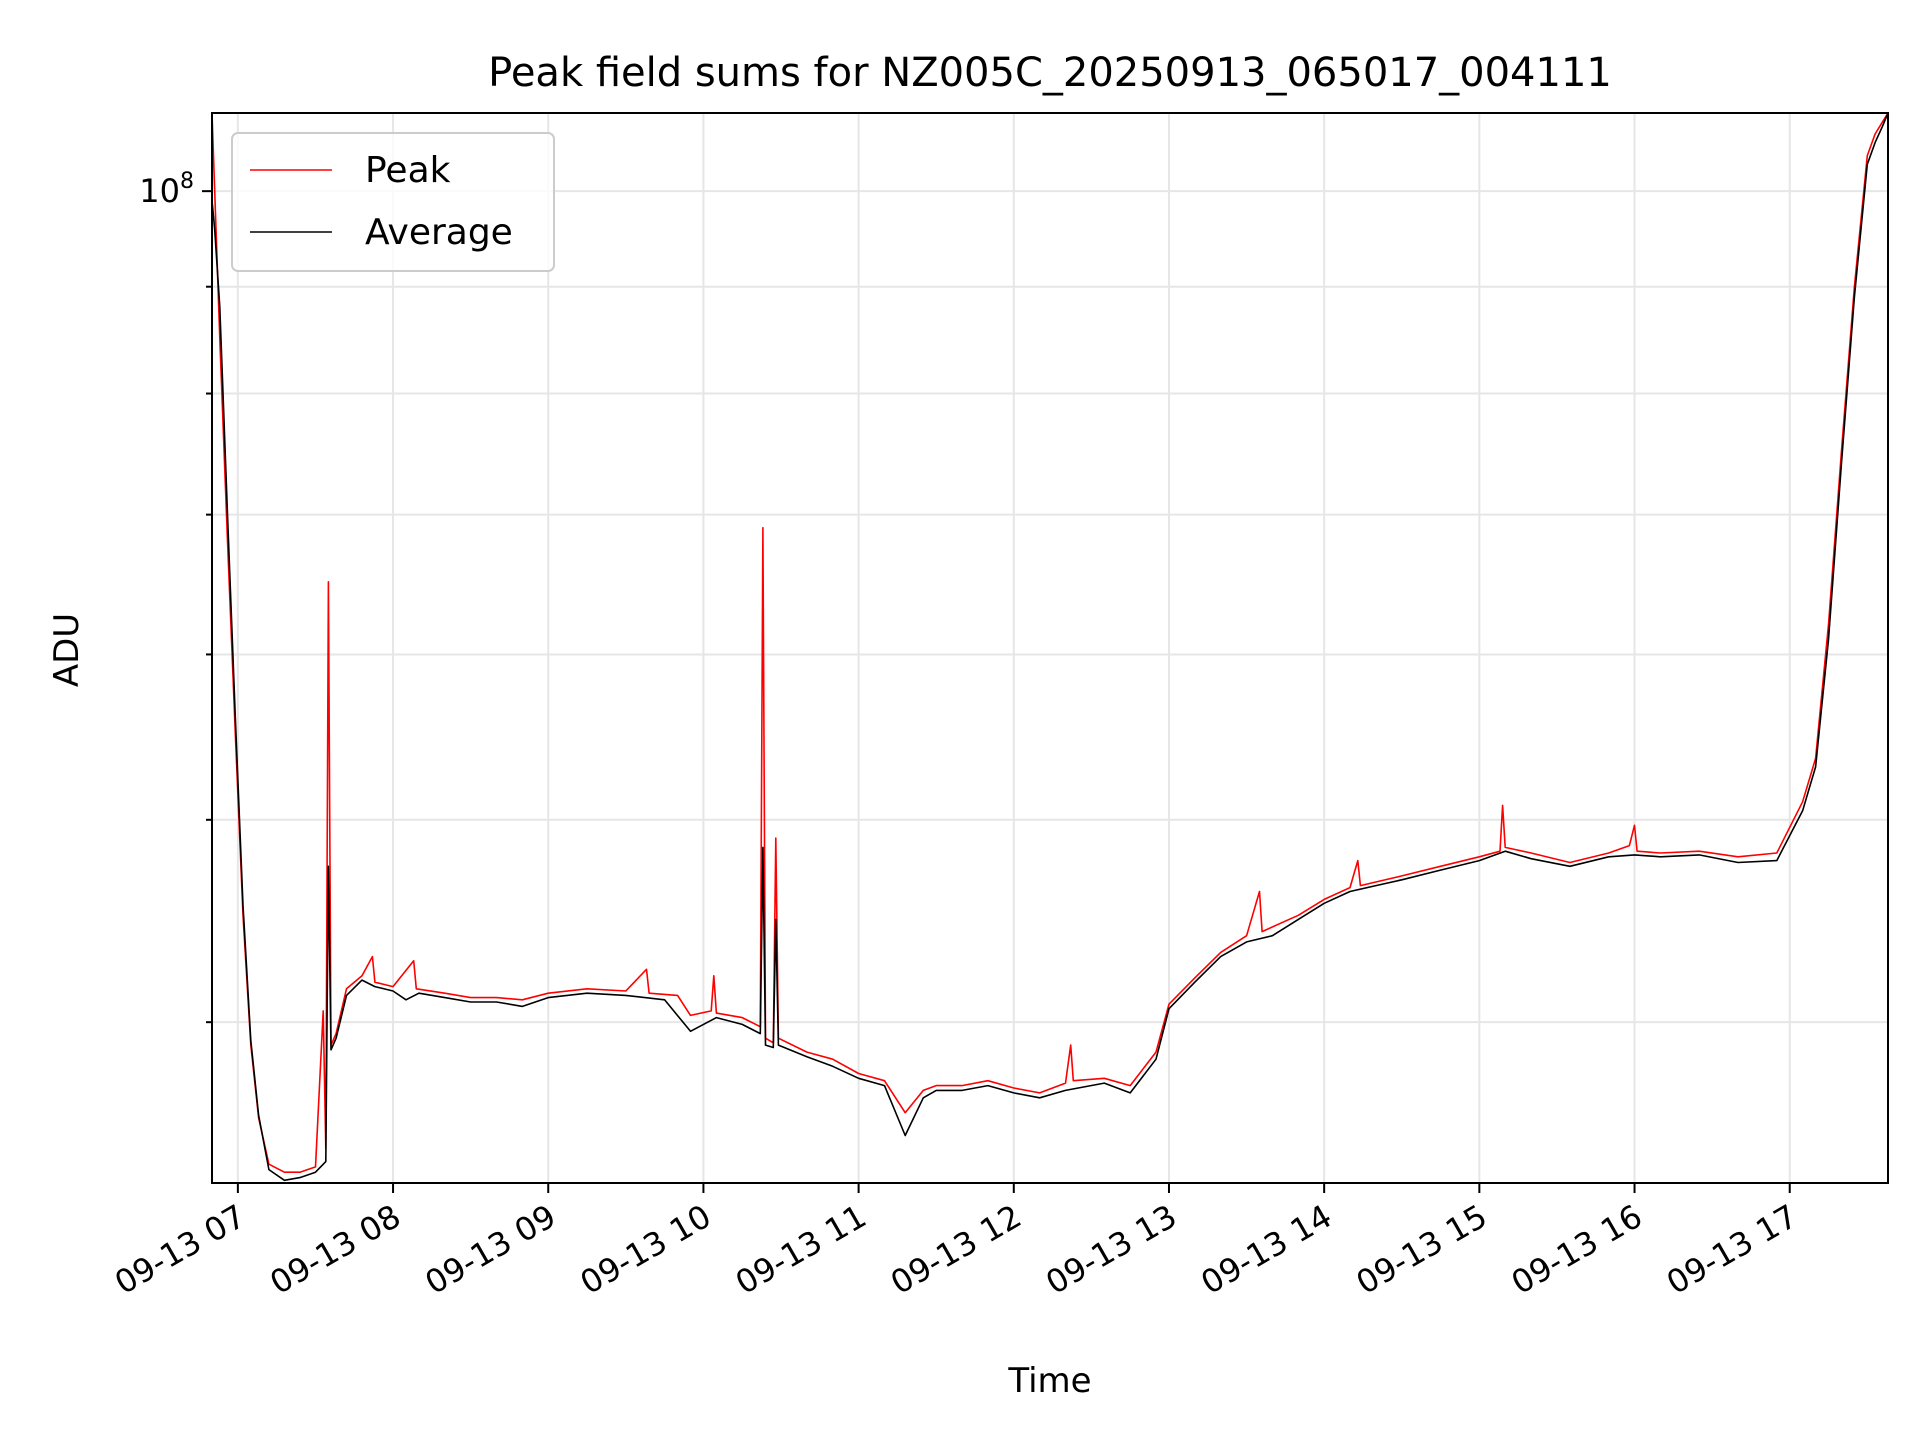 Image resolution: width=1920 pixels, height=1440 pixels. What do you see at coordinates (166, 189) in the screenshot?
I see `y-tick-label: 108` at bounding box center [166, 189].